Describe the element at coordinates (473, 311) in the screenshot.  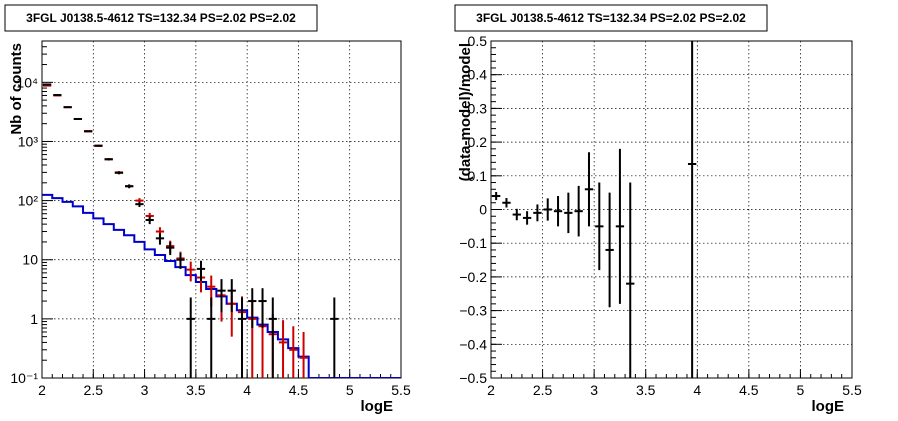
I see `y-tick-label: −0.3` at that location.